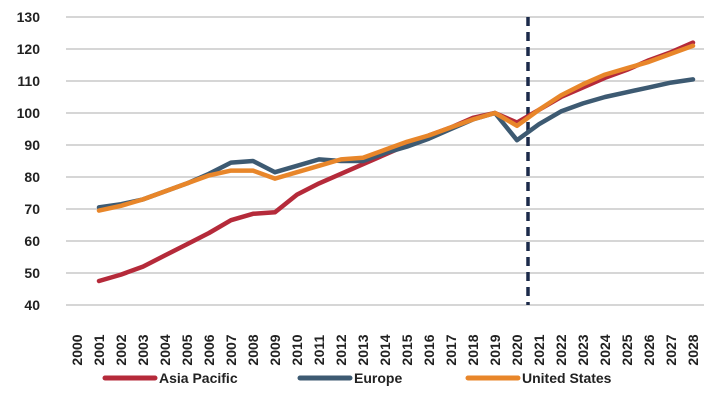  Describe the element at coordinates (99, 349) in the screenshot. I see `x-tick-label: 2001` at that location.